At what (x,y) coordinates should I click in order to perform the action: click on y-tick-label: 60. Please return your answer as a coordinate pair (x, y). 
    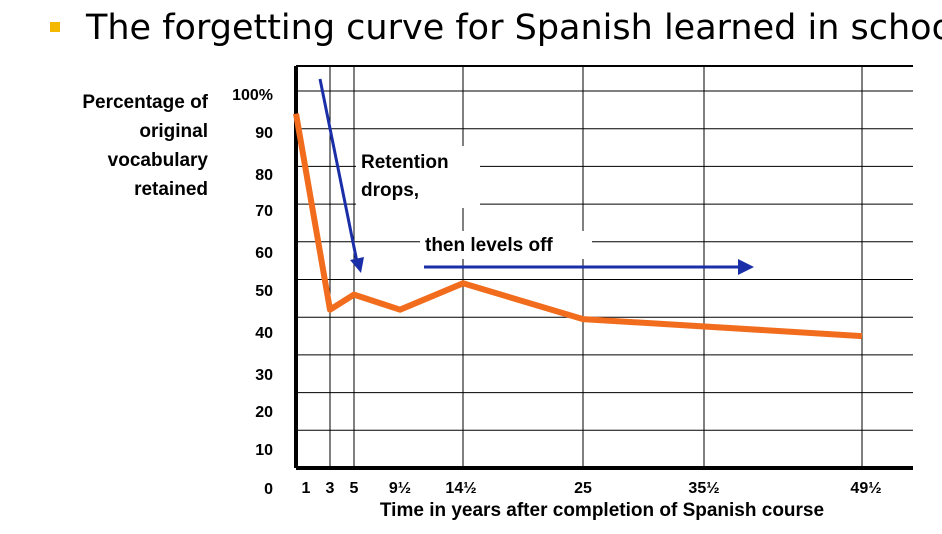
    Looking at the image, I should click on (264, 253).